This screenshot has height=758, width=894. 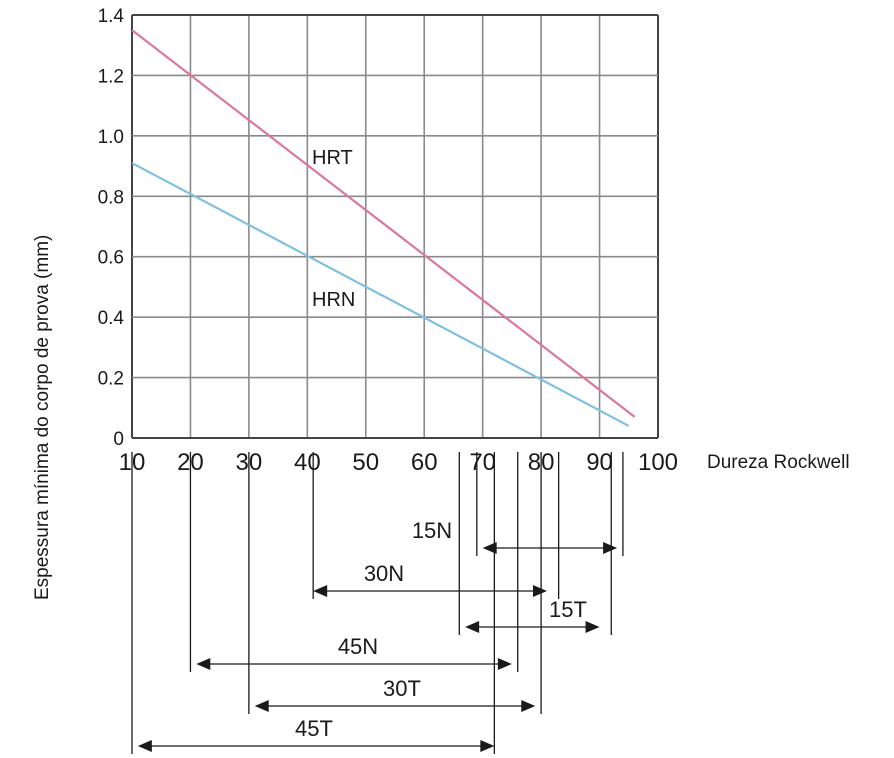 What do you see at coordinates (384, 573) in the screenshot?
I see `range-label: 30N` at bounding box center [384, 573].